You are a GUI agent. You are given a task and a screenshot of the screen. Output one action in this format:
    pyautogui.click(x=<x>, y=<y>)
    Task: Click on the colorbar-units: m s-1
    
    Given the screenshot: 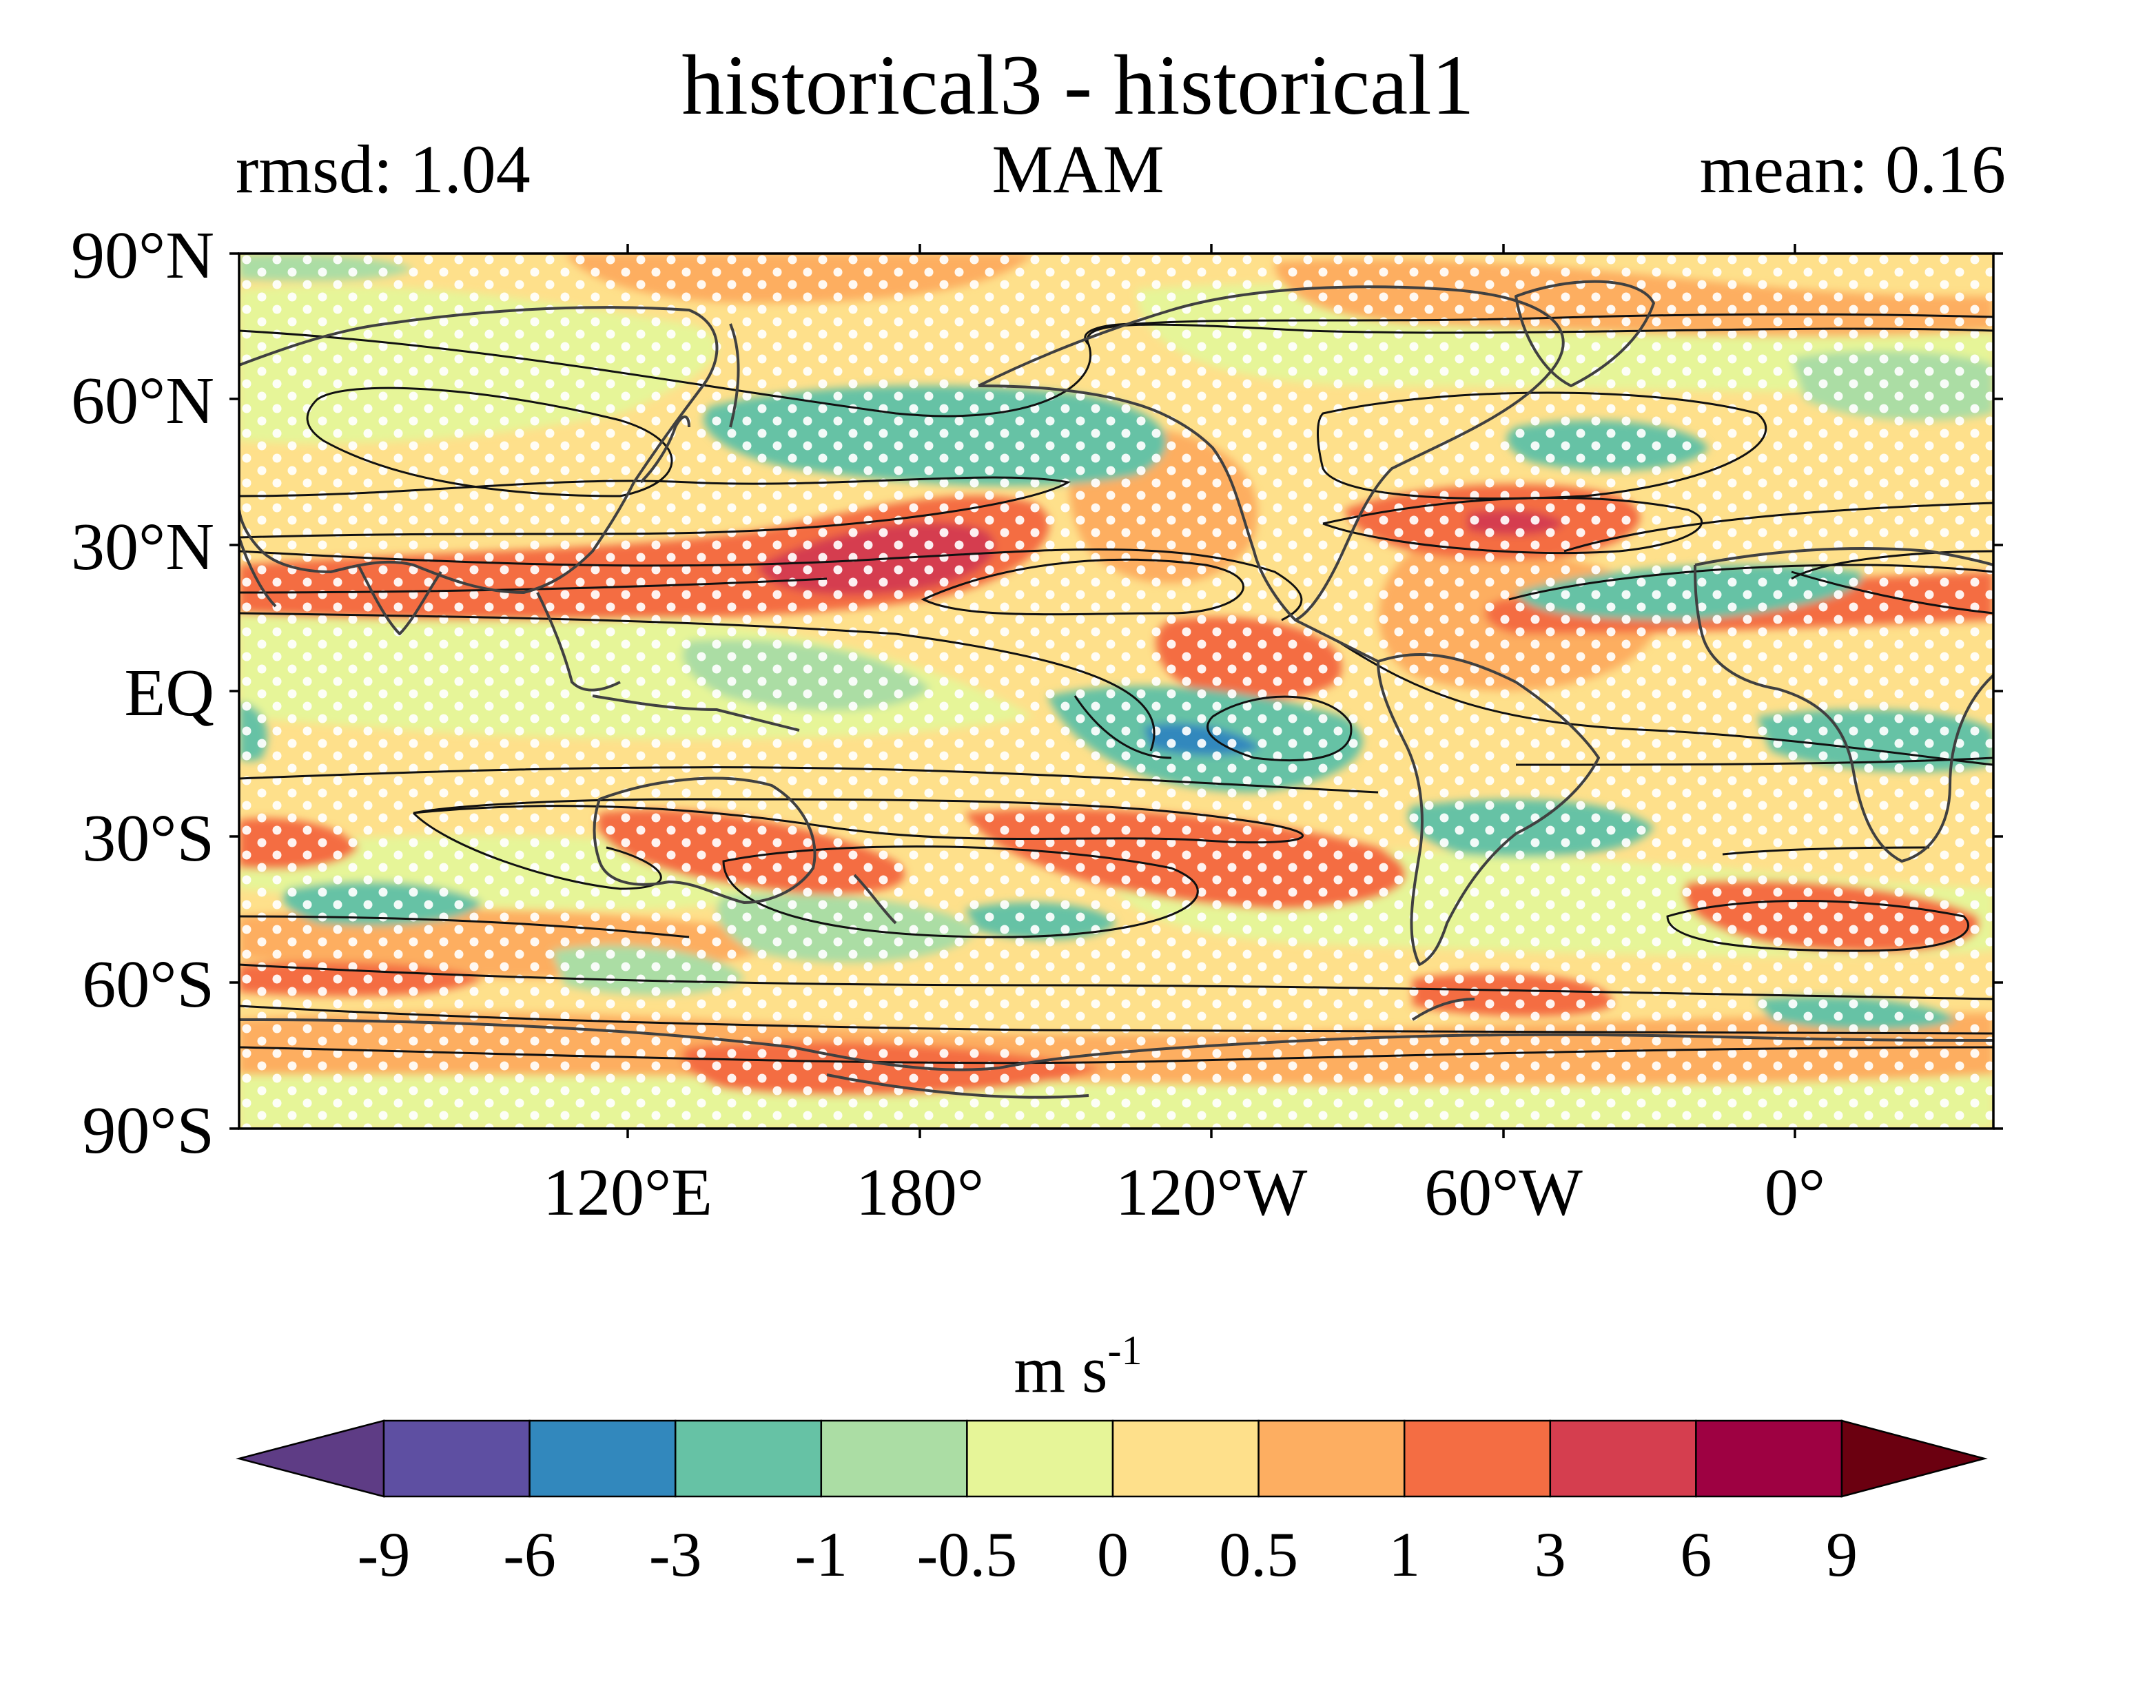 What is the action you would take?
    pyautogui.click(x=1078, y=1366)
    